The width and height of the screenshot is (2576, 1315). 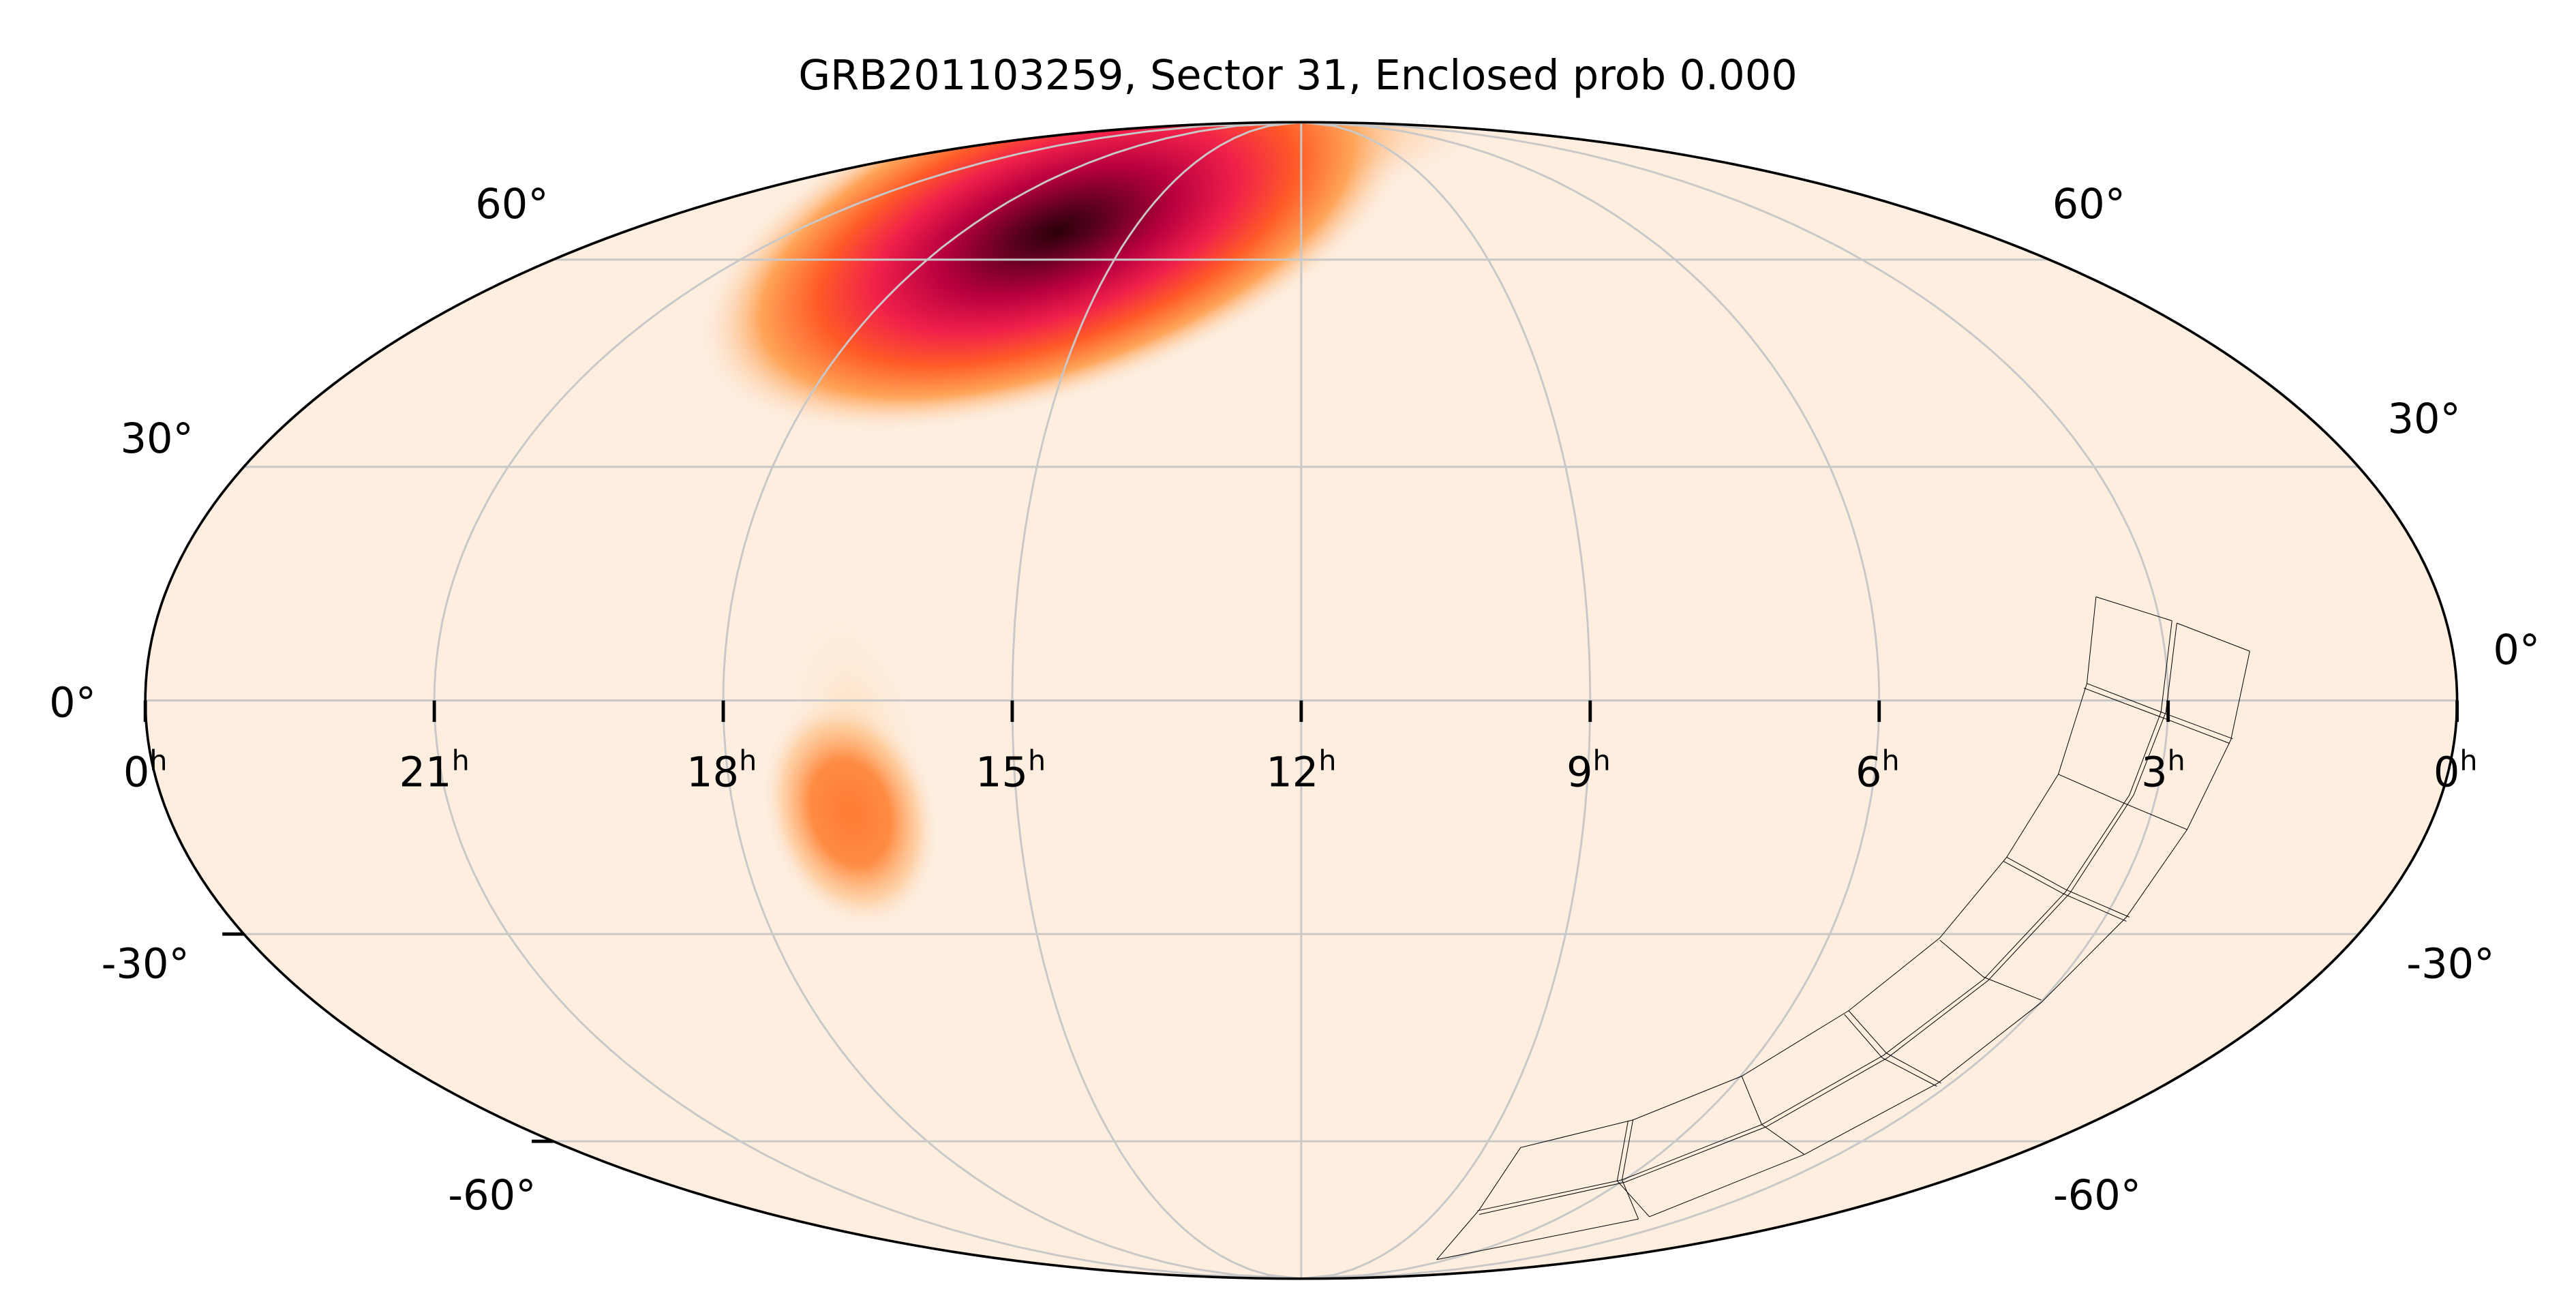 What do you see at coordinates (2163, 770) in the screenshot?
I see `x-tick-label: 3h` at bounding box center [2163, 770].